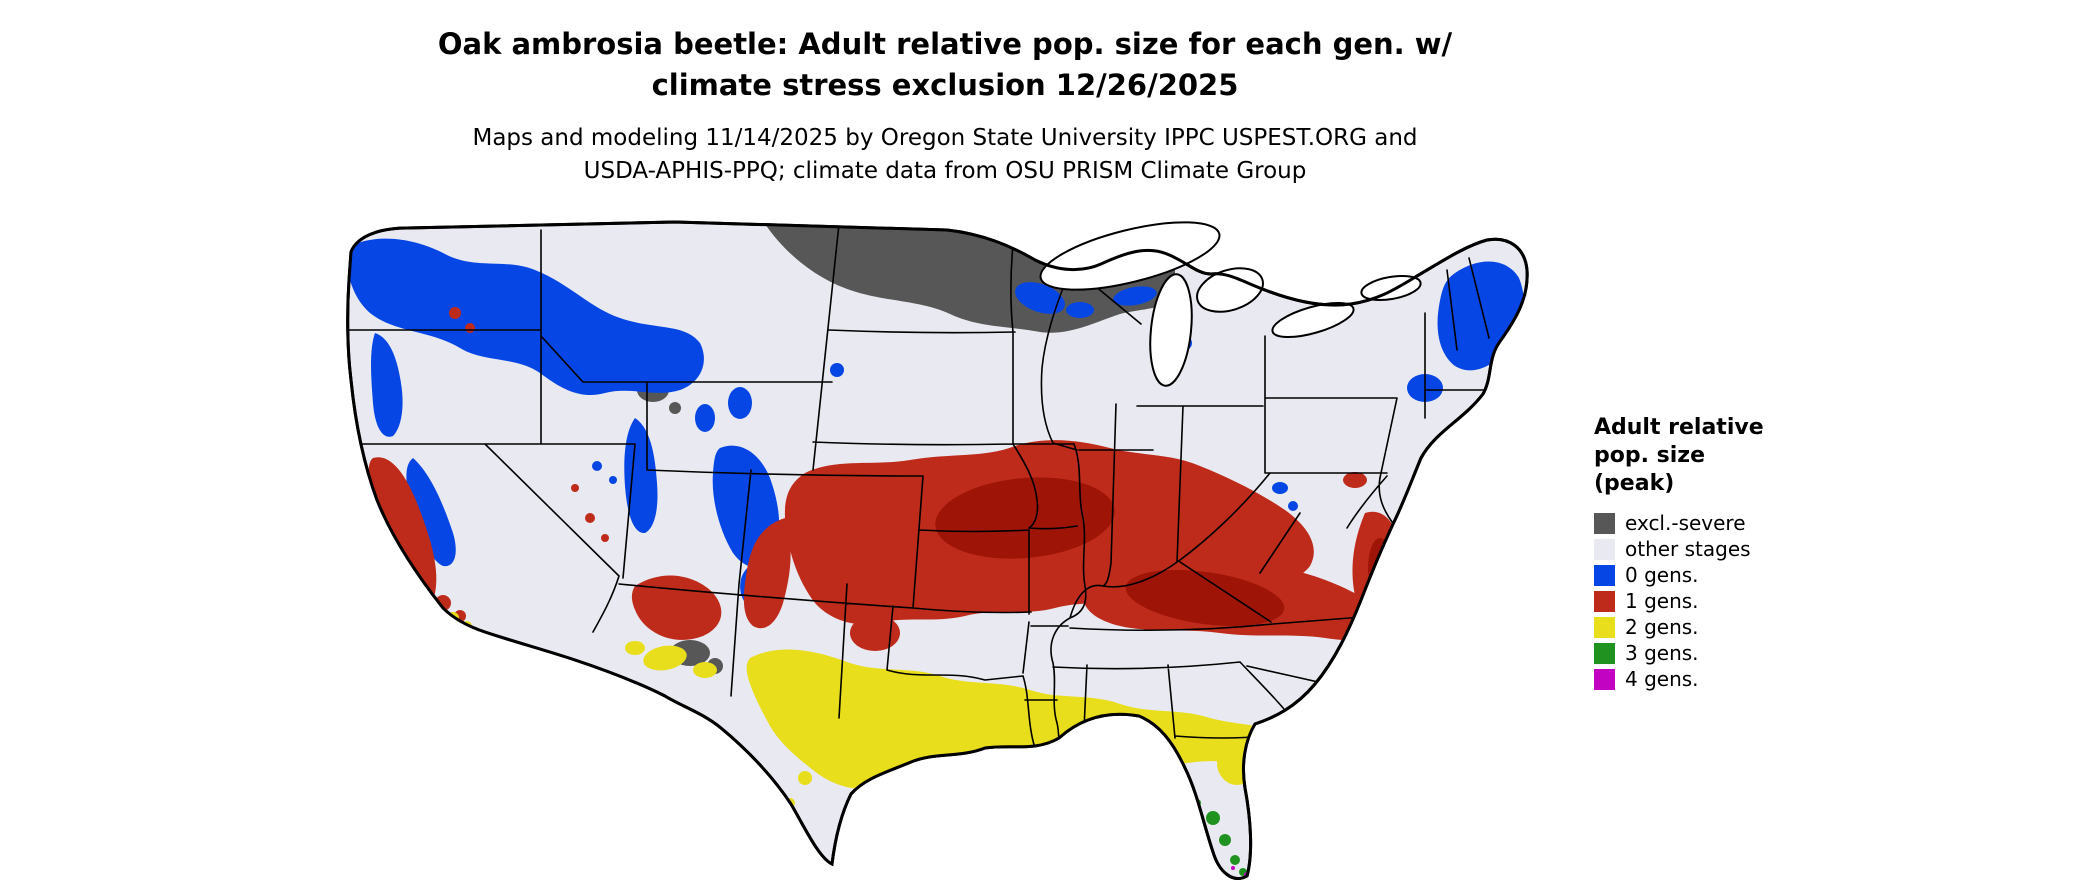 This screenshot has height=892, width=2100. What do you see at coordinates (1604, 627) in the screenshot?
I see `legend-swatch-2-gens` at bounding box center [1604, 627].